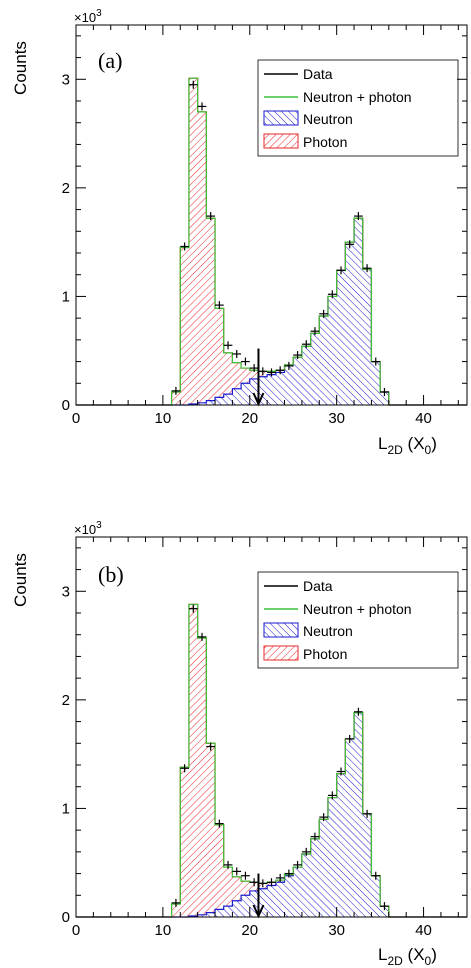 The image size is (471, 968). Describe the element at coordinates (66, 591) in the screenshot. I see `y-tick-label: 3` at that location.